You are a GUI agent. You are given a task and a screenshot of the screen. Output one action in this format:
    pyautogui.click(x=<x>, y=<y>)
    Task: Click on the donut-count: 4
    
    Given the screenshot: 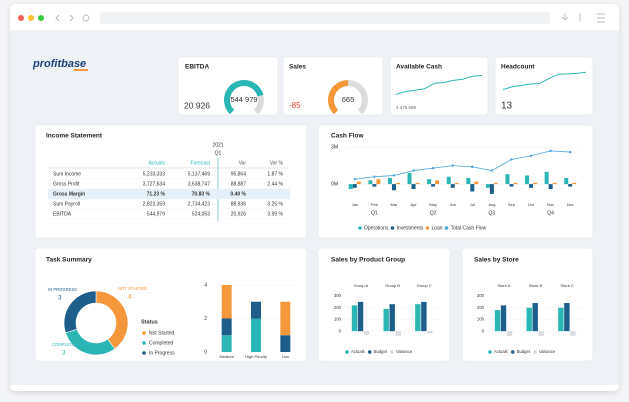 What is the action you would take?
    pyautogui.click(x=130, y=297)
    